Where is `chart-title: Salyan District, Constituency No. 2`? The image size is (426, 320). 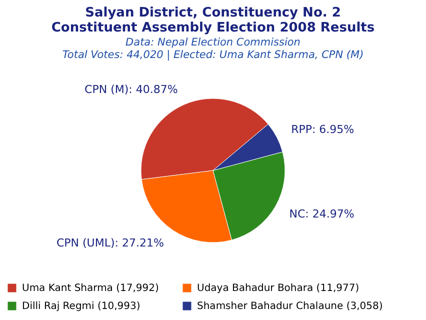
chart-title: Salyan District, Constituency No. 2 is located at coordinates (213, 13).